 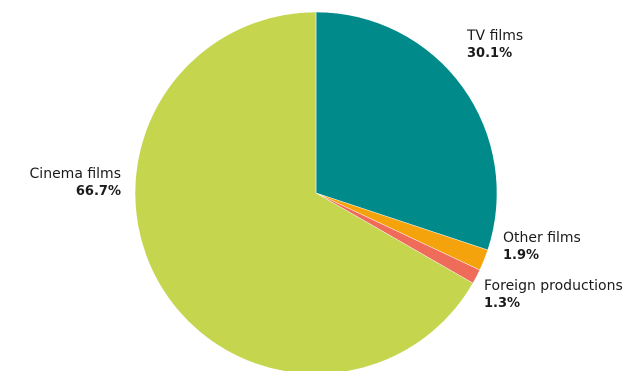 What do you see at coordinates (75, 174) in the screenshot?
I see `label-cinema-films: Cinema films` at bounding box center [75, 174].